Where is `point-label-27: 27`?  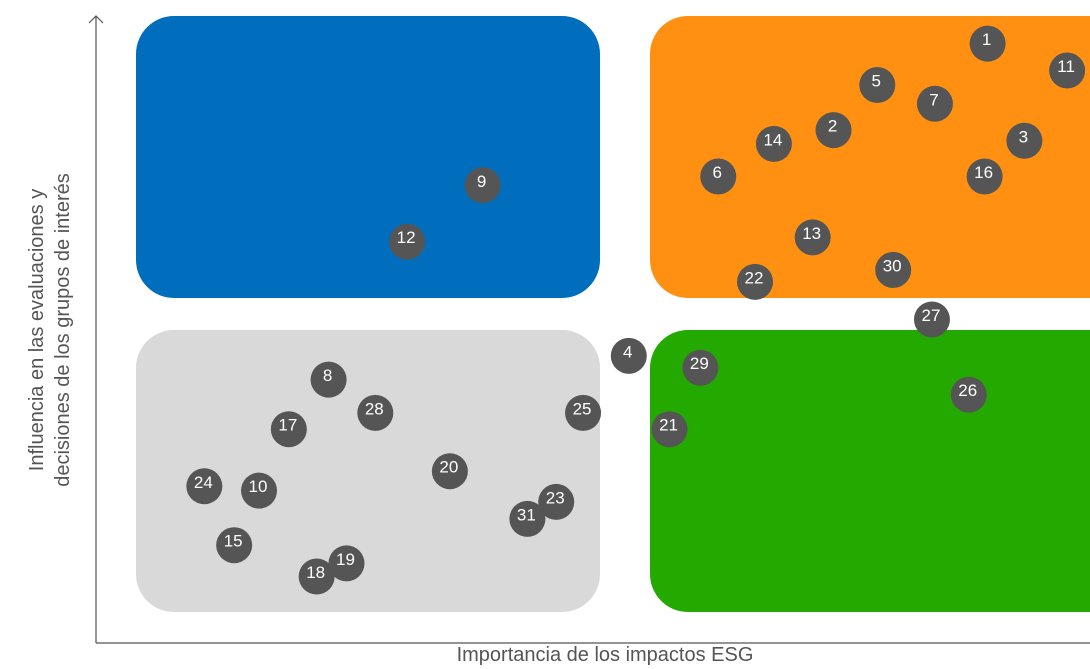 point-label-27: 27 is located at coordinates (930, 315).